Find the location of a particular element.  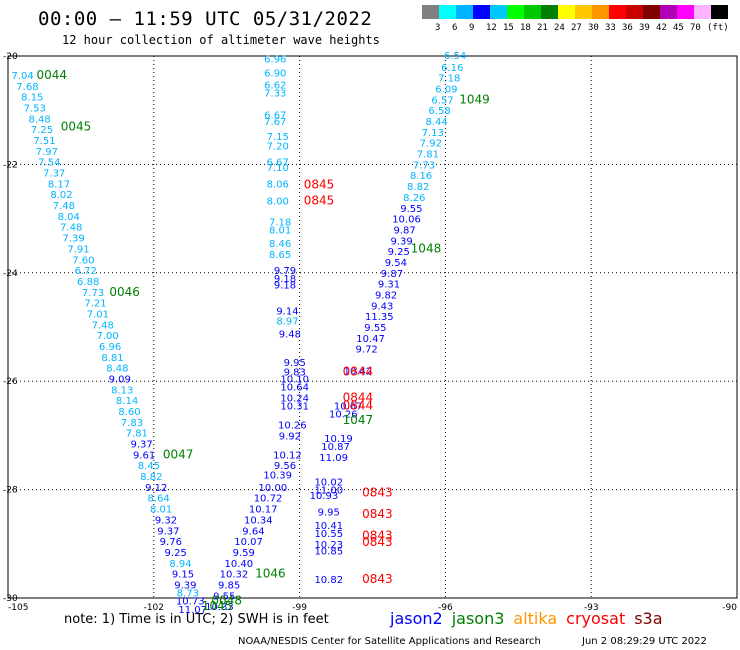

swh-label: 9.48 is located at coordinates (290, 335).